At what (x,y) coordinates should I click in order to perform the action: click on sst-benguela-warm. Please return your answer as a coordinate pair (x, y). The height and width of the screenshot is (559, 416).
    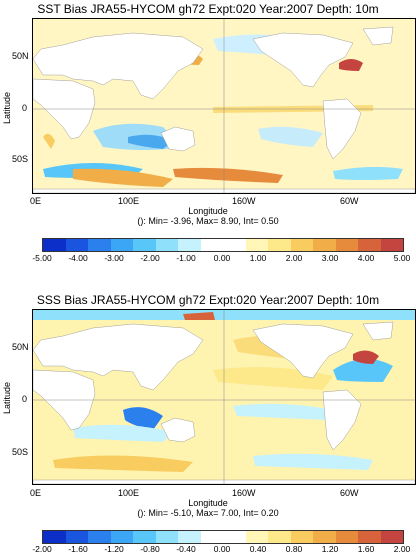
    Looking at the image, I should click on (49, 141).